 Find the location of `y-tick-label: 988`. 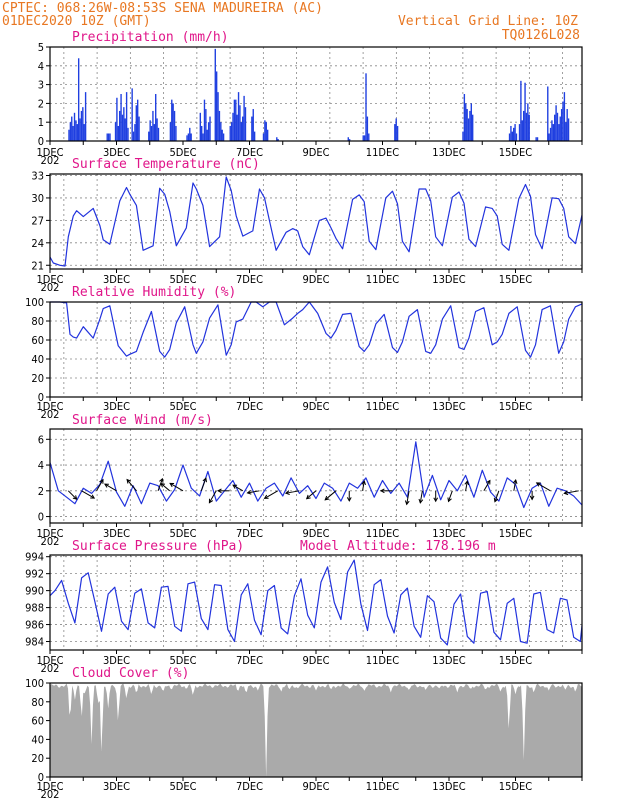

y-tick-label: 988 is located at coordinates (34, 608).